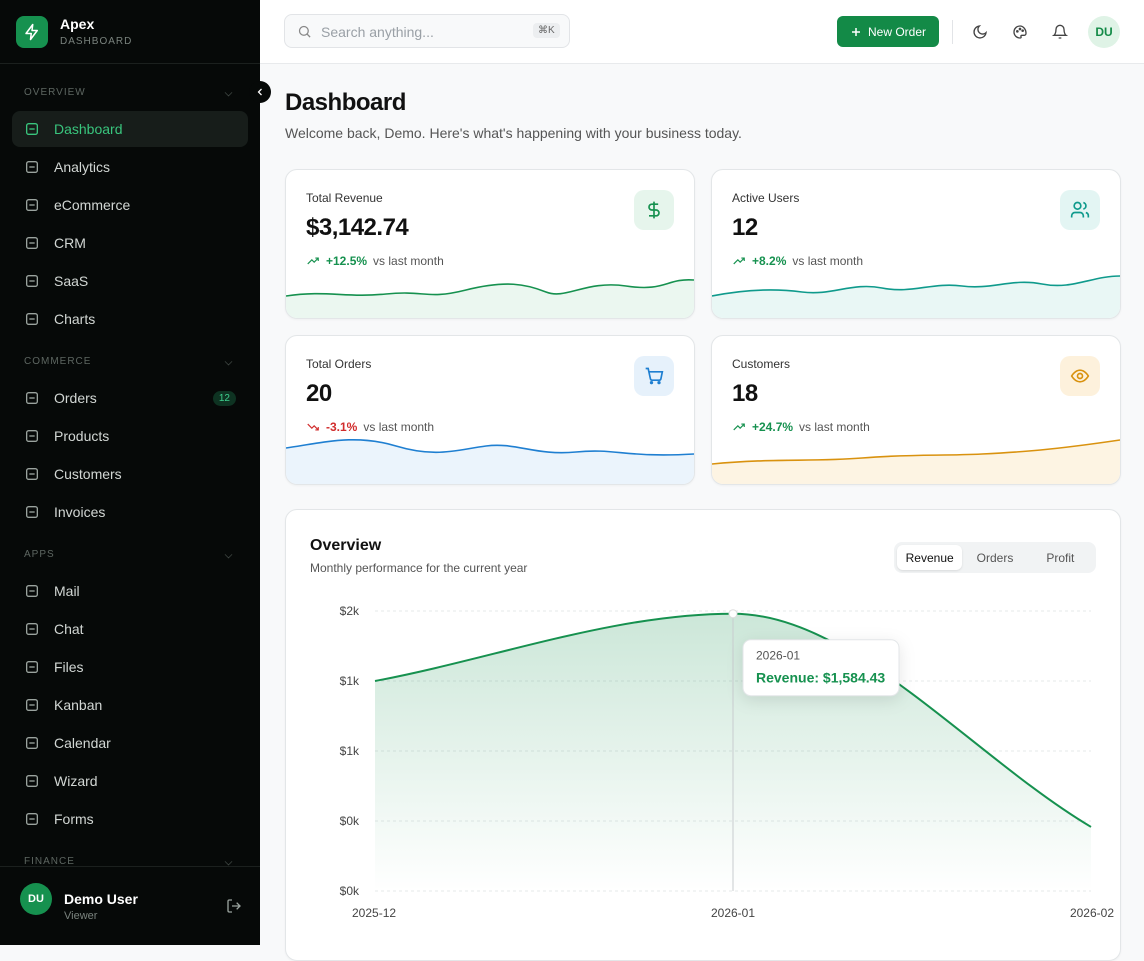  I want to click on palette-icon, so click(1020, 32).